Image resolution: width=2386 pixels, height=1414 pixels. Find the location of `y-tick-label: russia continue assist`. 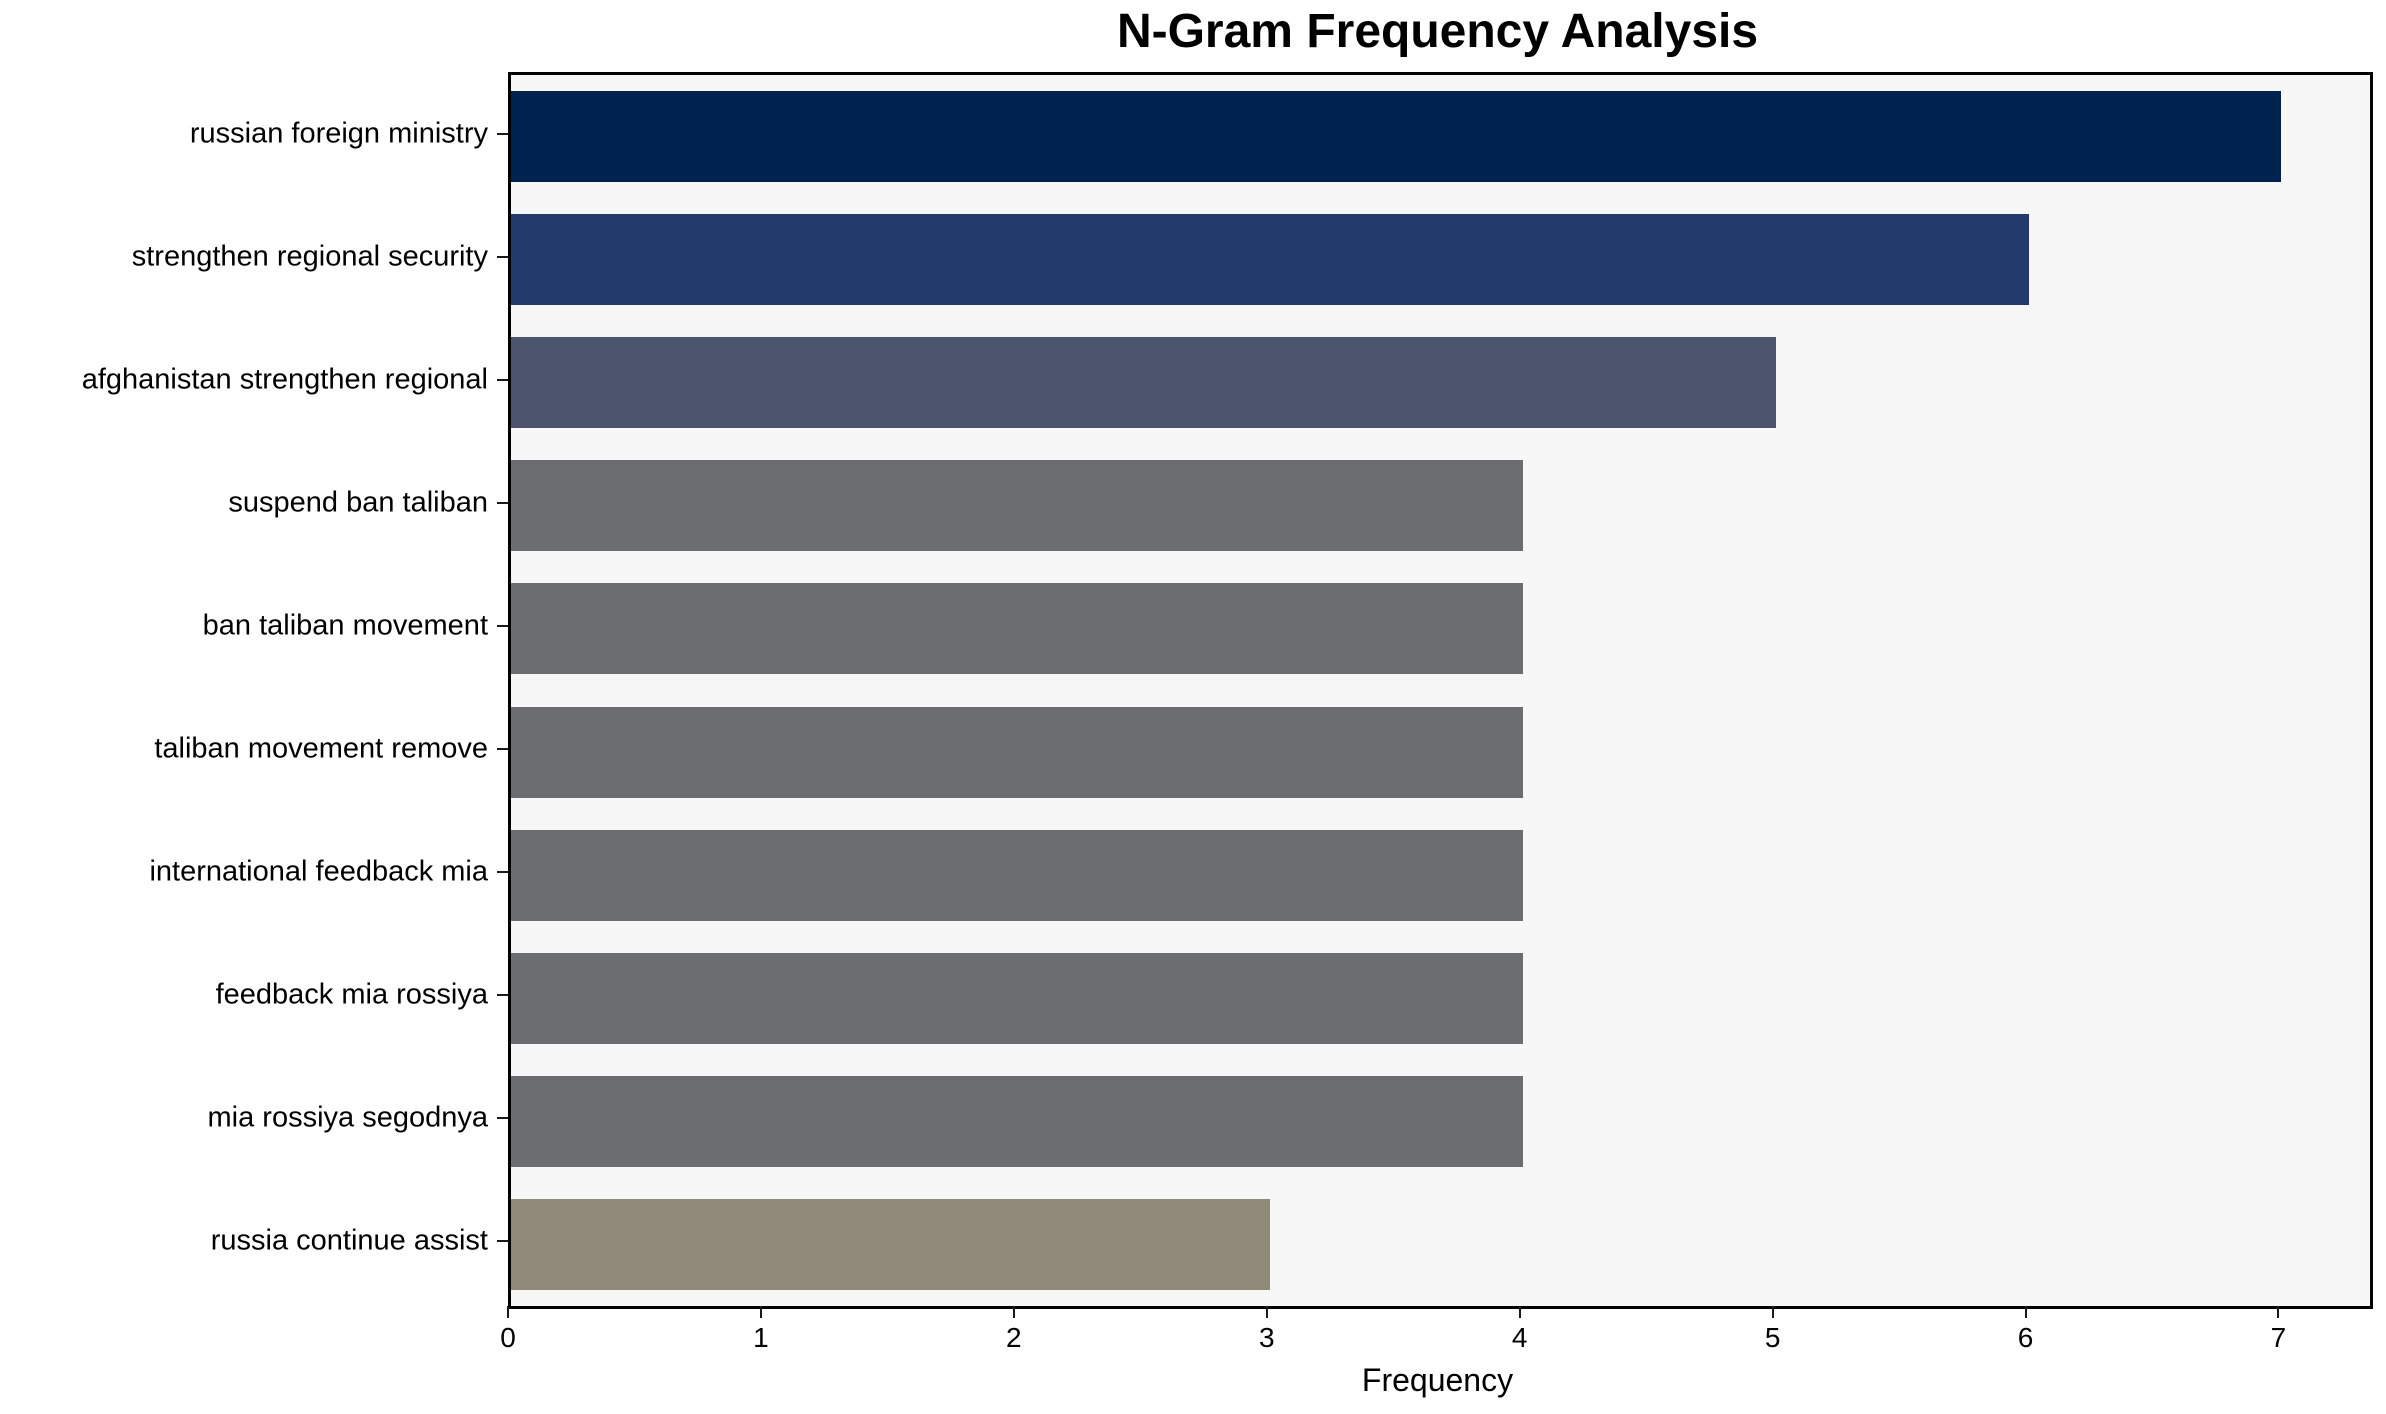

y-tick-label: russia continue assist is located at coordinates (349, 1240).